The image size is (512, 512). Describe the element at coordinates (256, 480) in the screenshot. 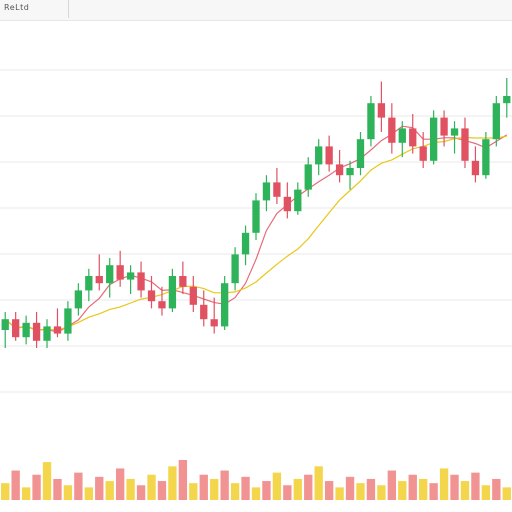

I see `volume-bars` at that location.